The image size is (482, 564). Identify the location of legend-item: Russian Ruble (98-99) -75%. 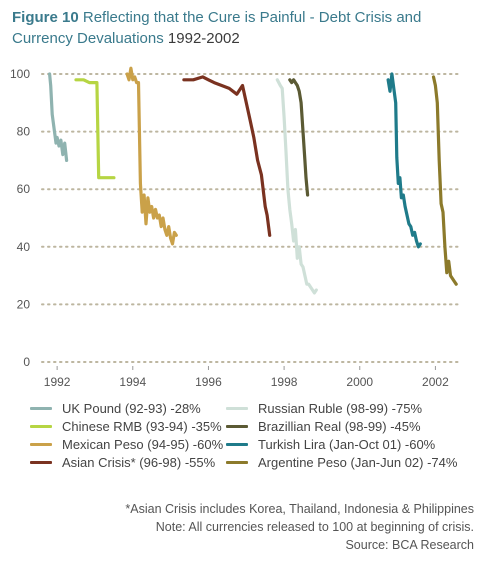
(324, 408).